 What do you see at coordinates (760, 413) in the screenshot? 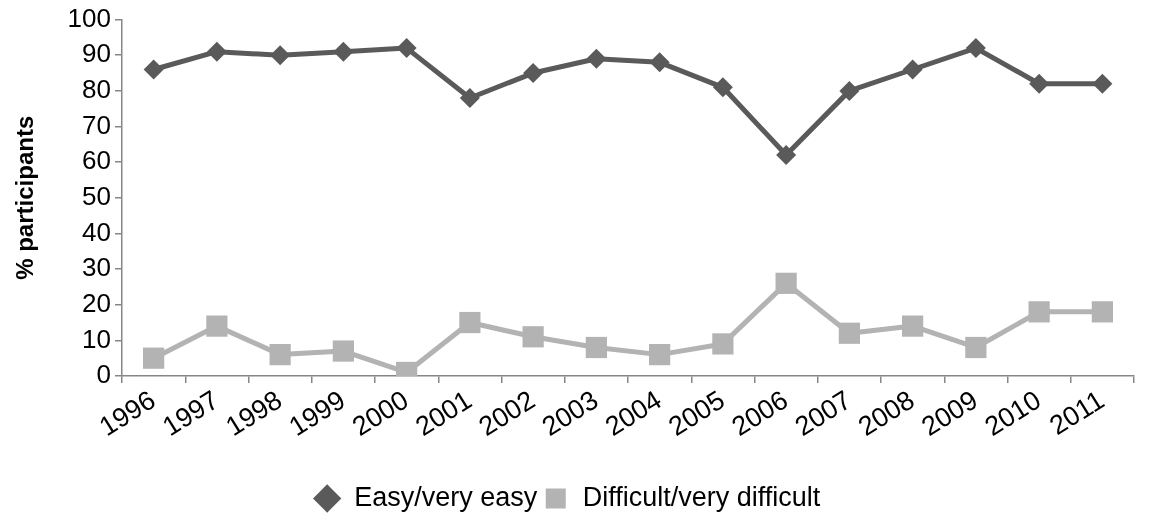
I see `x-tick-label: 2006` at bounding box center [760, 413].